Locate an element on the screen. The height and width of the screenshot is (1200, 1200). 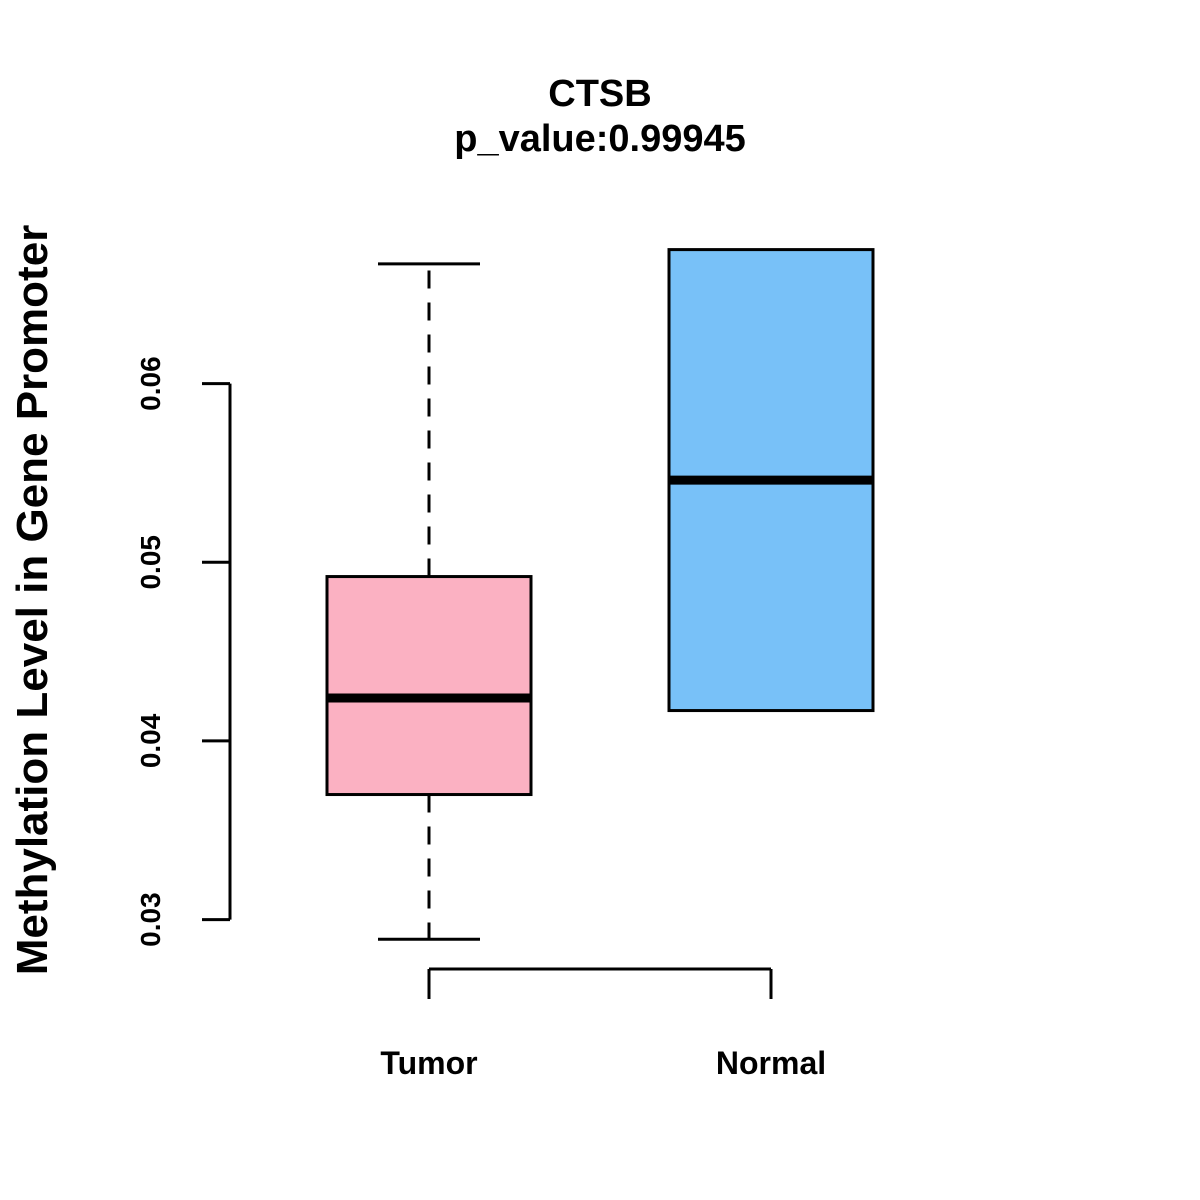
y-axis-label: Methylation Level in Gene Promoter is located at coordinates (32, 600).